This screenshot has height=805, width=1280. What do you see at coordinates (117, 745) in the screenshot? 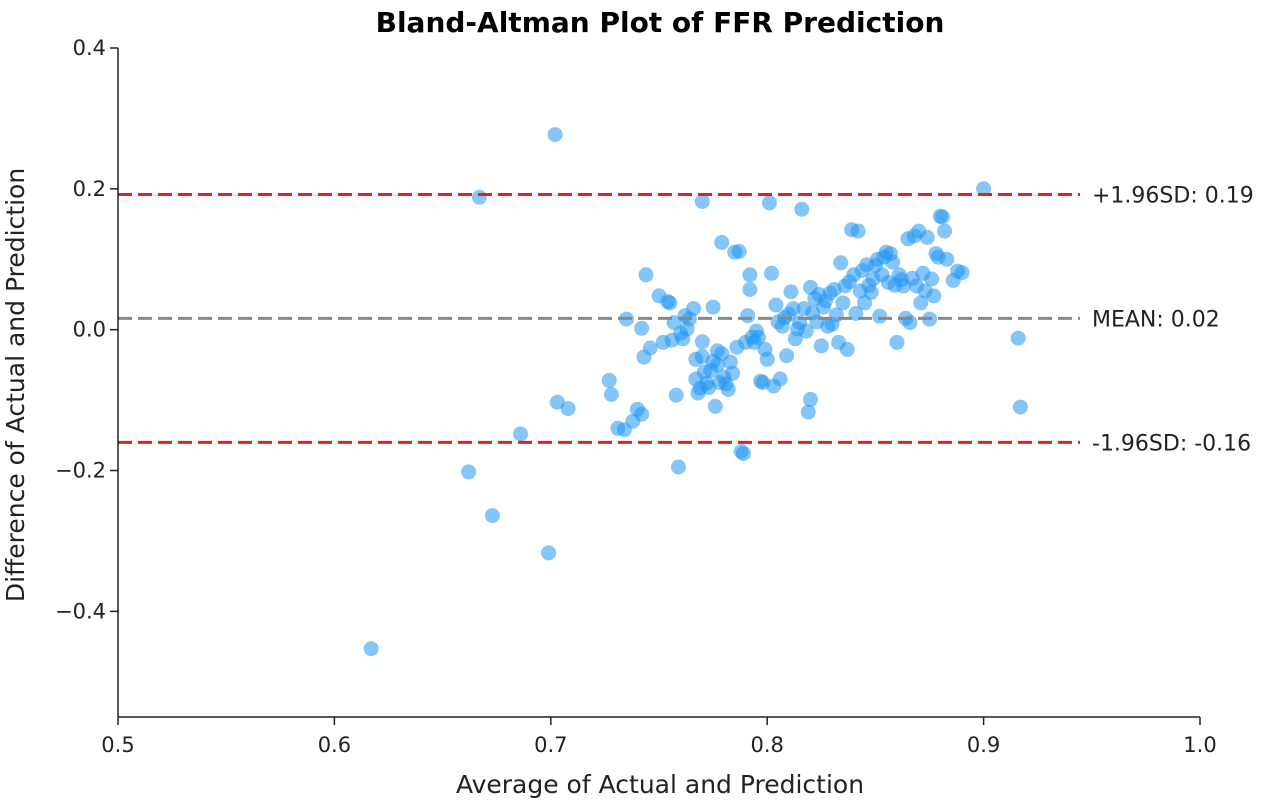
I see `x-tick-label: 0.5` at bounding box center [117, 745].